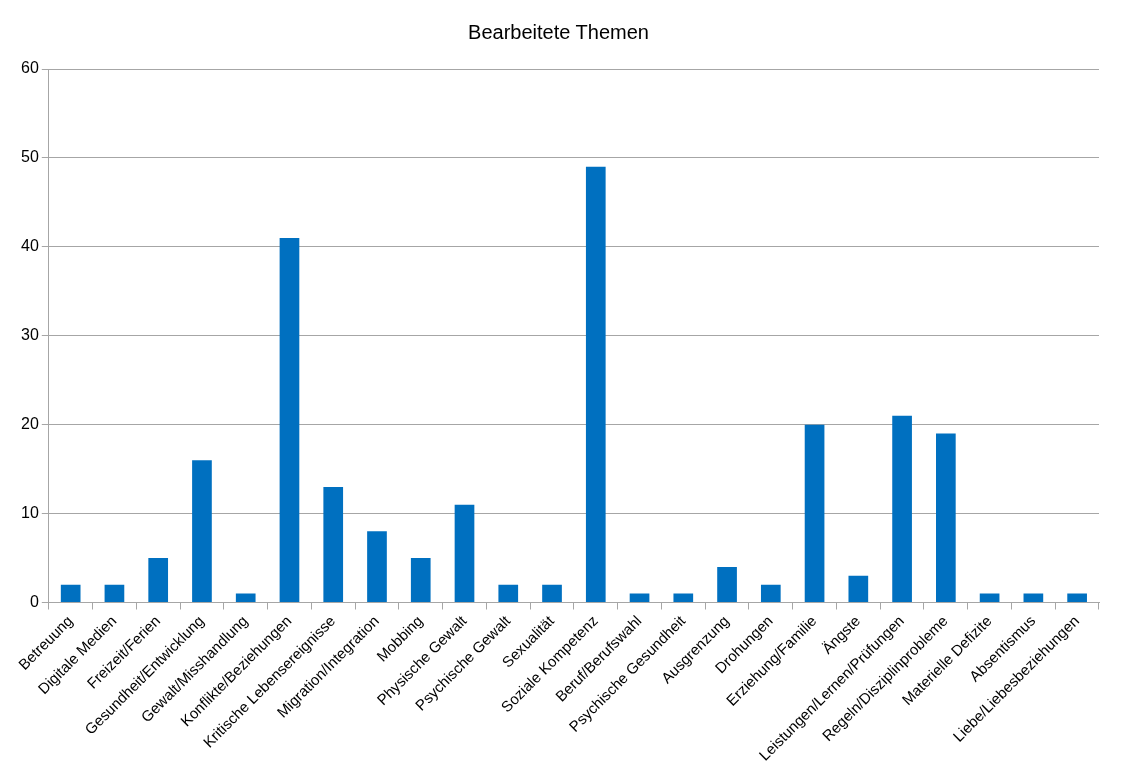 This screenshot has height=781, width=1127. What do you see at coordinates (34, 601) in the screenshot?
I see `y-tick-label: 0` at bounding box center [34, 601].